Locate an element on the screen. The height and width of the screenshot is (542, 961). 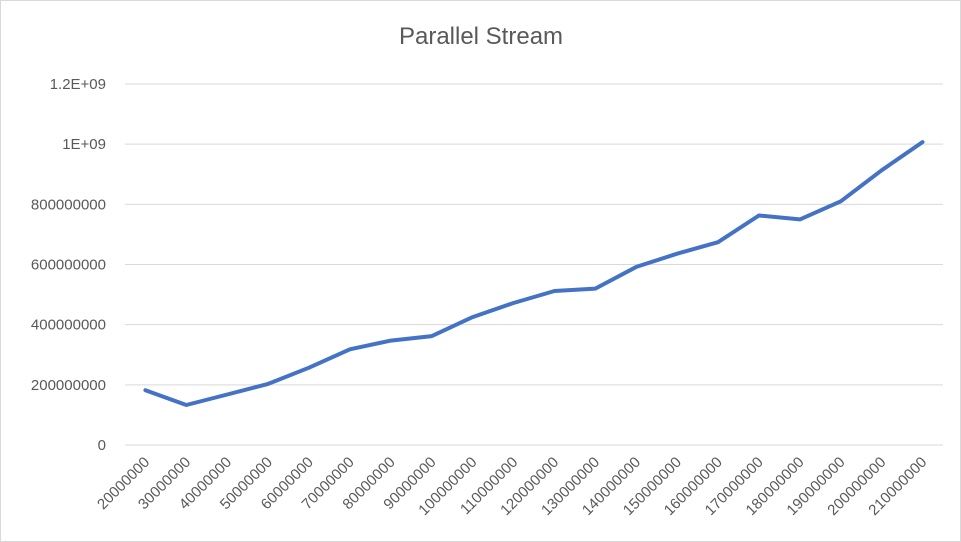
y-tick-label: 1E+09 is located at coordinates (84, 144).